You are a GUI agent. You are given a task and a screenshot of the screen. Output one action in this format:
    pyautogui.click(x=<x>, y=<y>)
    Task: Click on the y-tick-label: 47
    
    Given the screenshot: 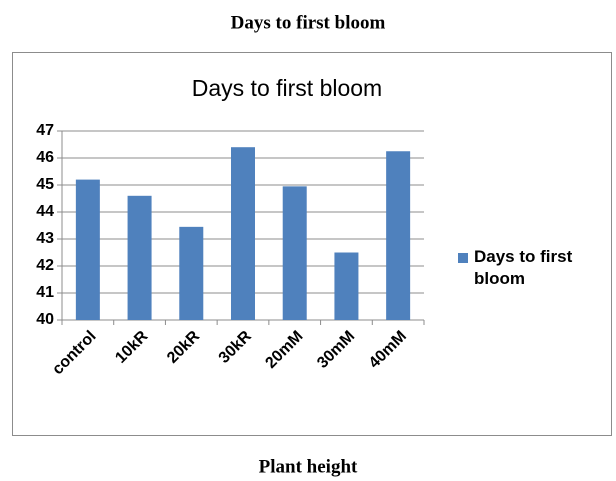 What is the action you would take?
    pyautogui.click(x=45, y=130)
    